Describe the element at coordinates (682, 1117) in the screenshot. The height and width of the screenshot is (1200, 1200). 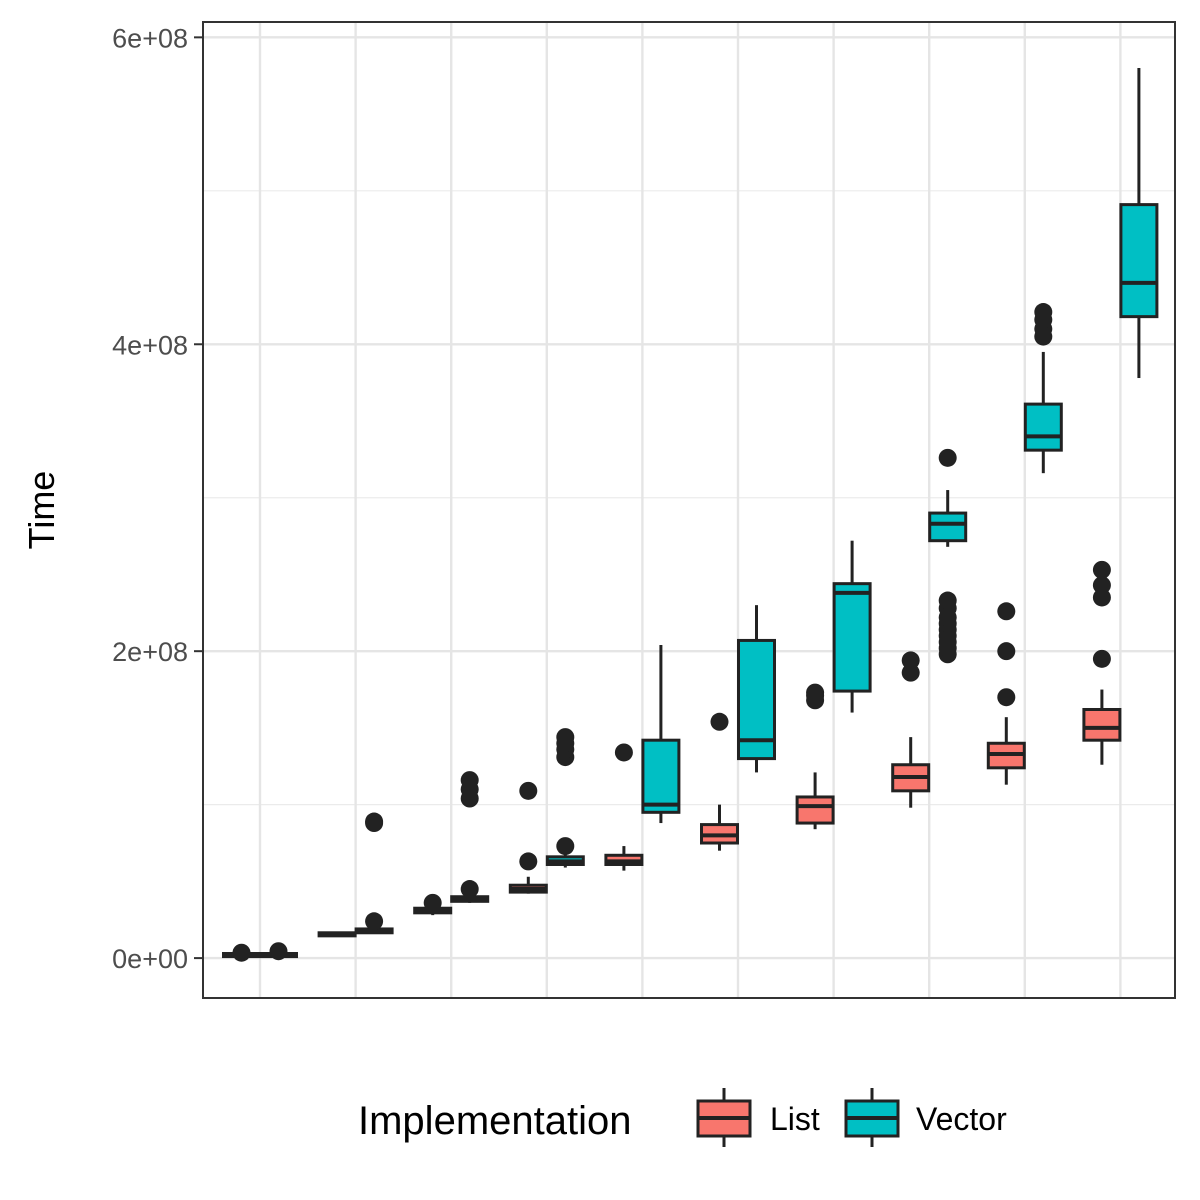
I see `legend: Implementation List Vector` at that location.